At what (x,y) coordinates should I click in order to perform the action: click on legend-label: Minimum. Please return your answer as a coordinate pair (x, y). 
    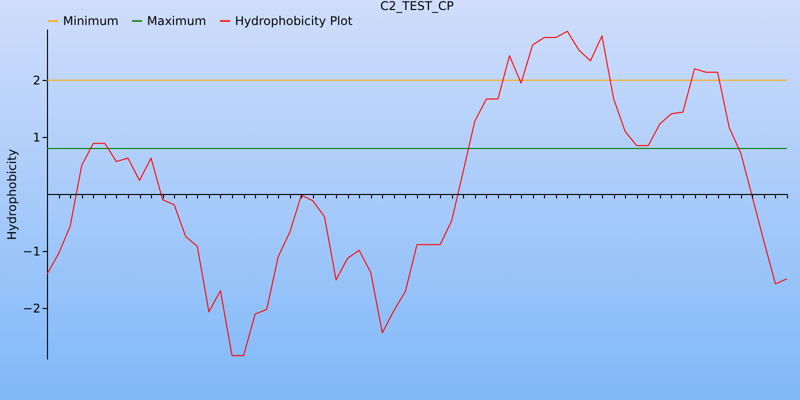
    Looking at the image, I should click on (91, 21).